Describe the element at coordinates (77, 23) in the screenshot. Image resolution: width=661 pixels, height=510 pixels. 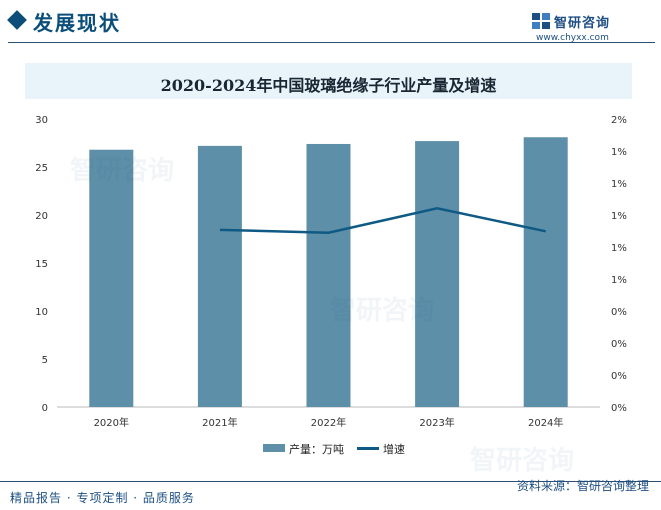
I see `section-title: 发展现状` at that location.